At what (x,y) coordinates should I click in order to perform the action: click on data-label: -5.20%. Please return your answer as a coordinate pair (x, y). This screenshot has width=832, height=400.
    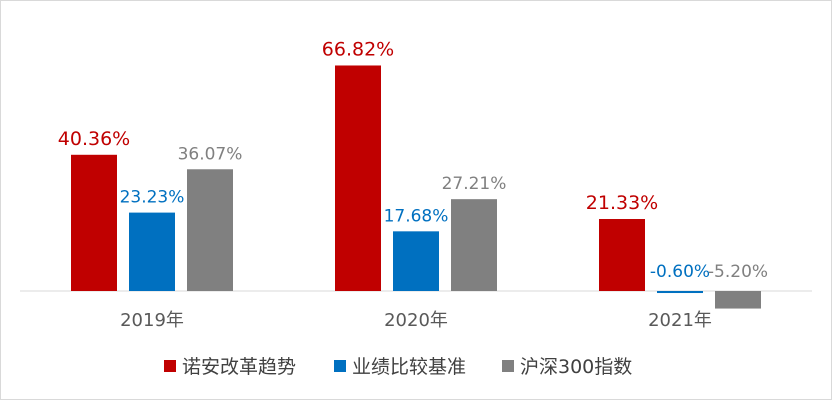
    Looking at the image, I should click on (738, 272).